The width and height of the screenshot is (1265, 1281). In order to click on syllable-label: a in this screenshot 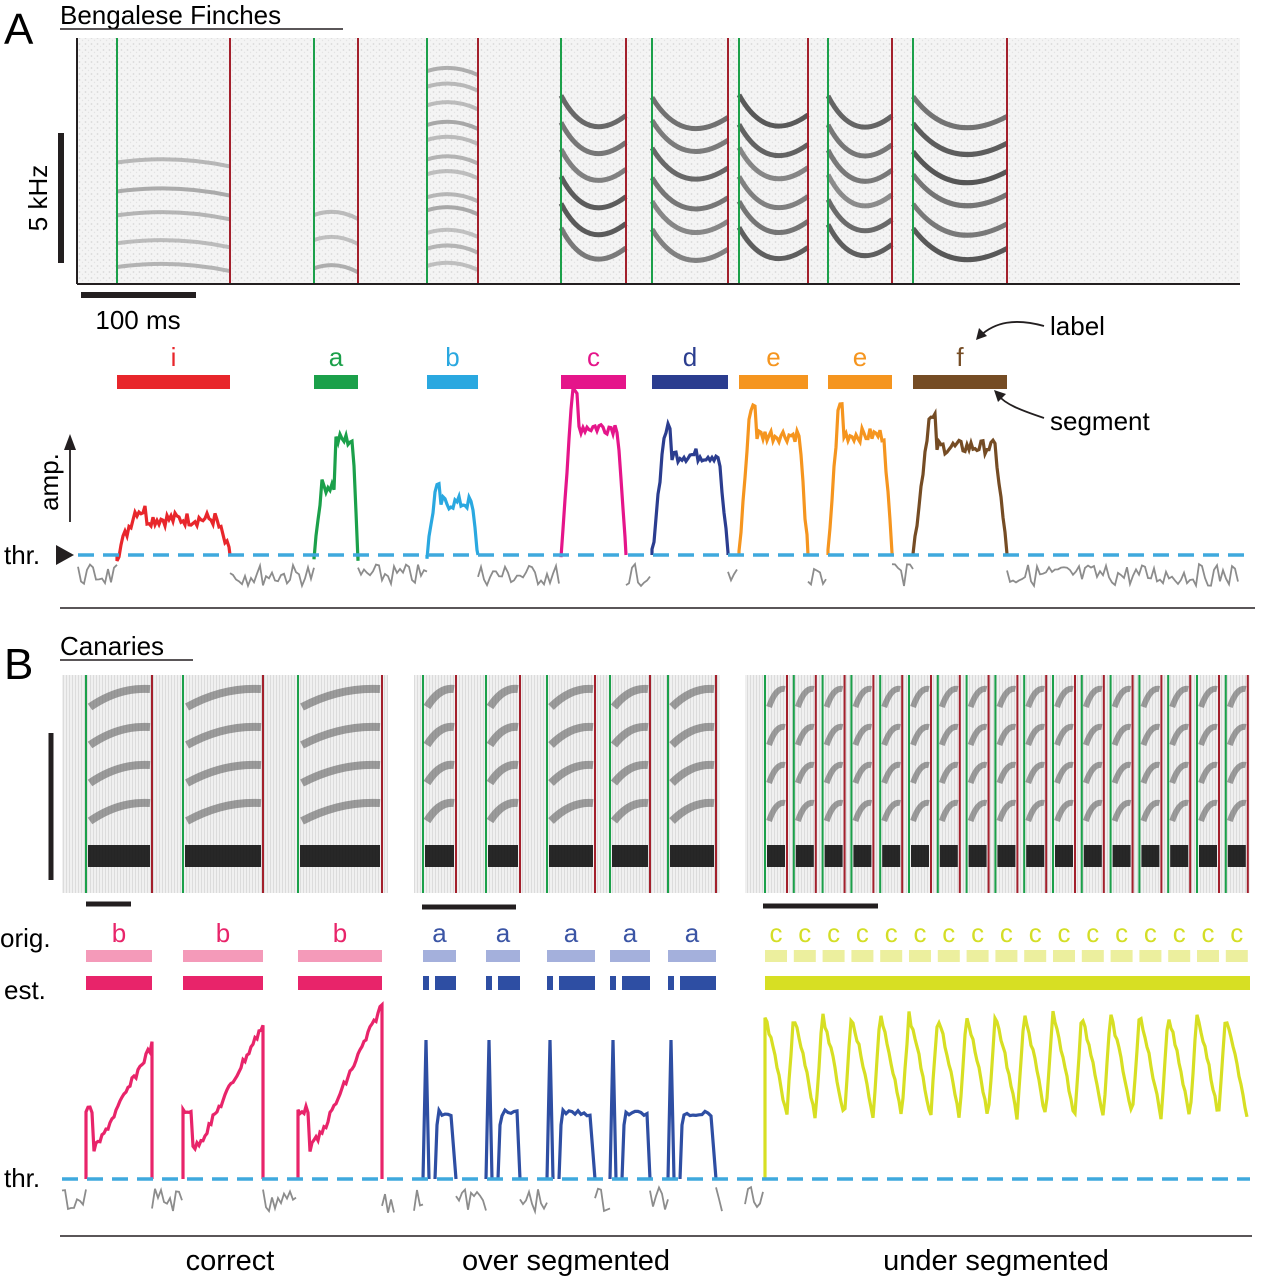, I will do `click(336, 357)`.